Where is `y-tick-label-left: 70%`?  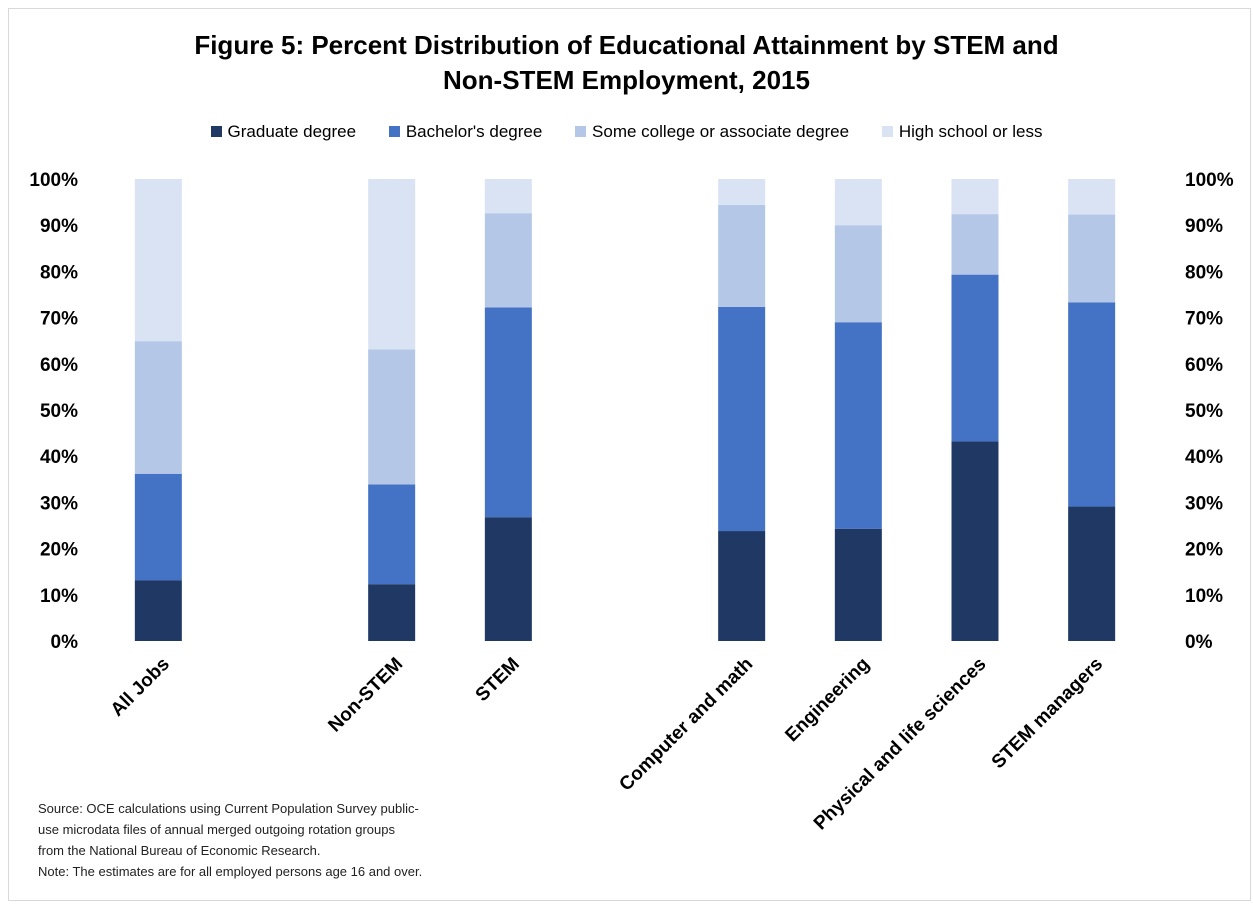
y-tick-label-left: 70% is located at coordinates (59, 319).